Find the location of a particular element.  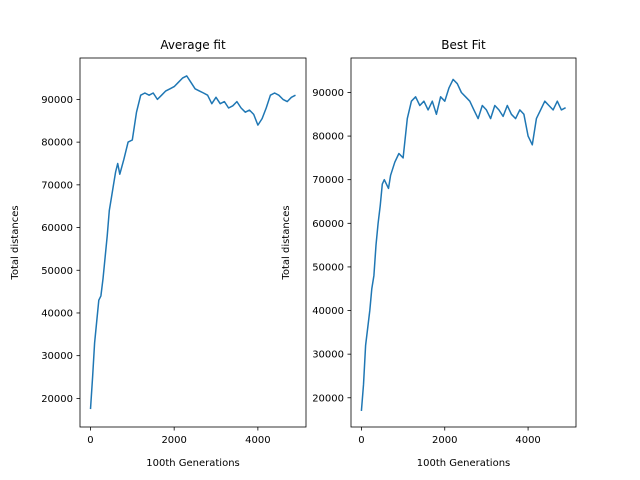

chart-title: Best Fit is located at coordinates (463, 45).